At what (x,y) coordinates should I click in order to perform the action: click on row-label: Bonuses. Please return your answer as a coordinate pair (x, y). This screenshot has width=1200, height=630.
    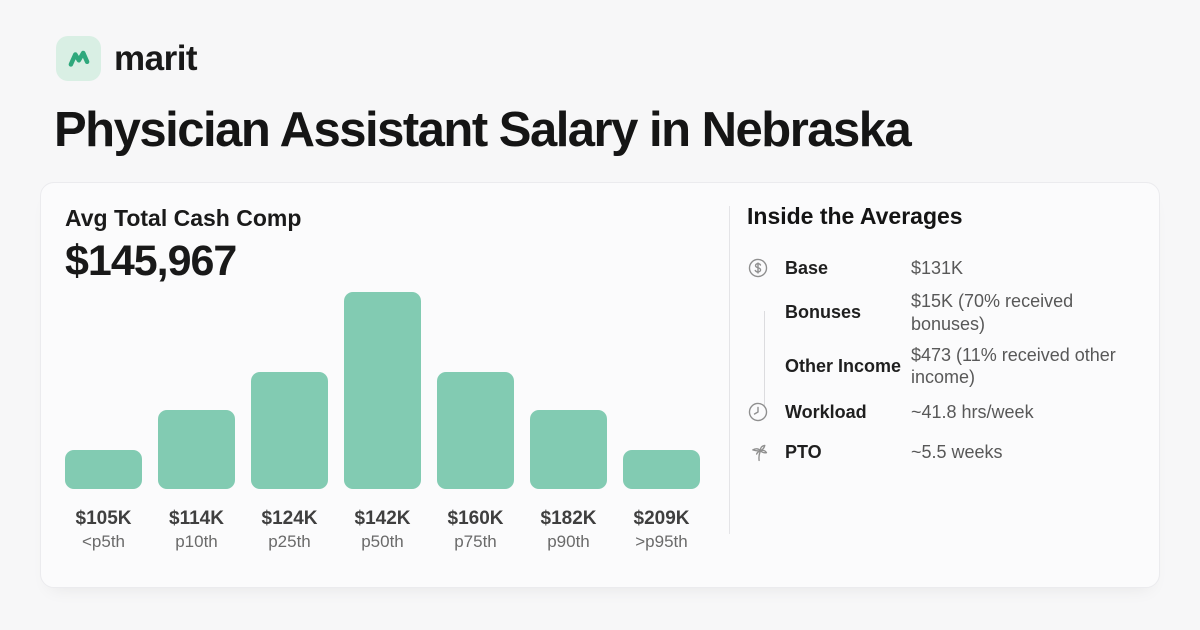
    Looking at the image, I should click on (823, 312).